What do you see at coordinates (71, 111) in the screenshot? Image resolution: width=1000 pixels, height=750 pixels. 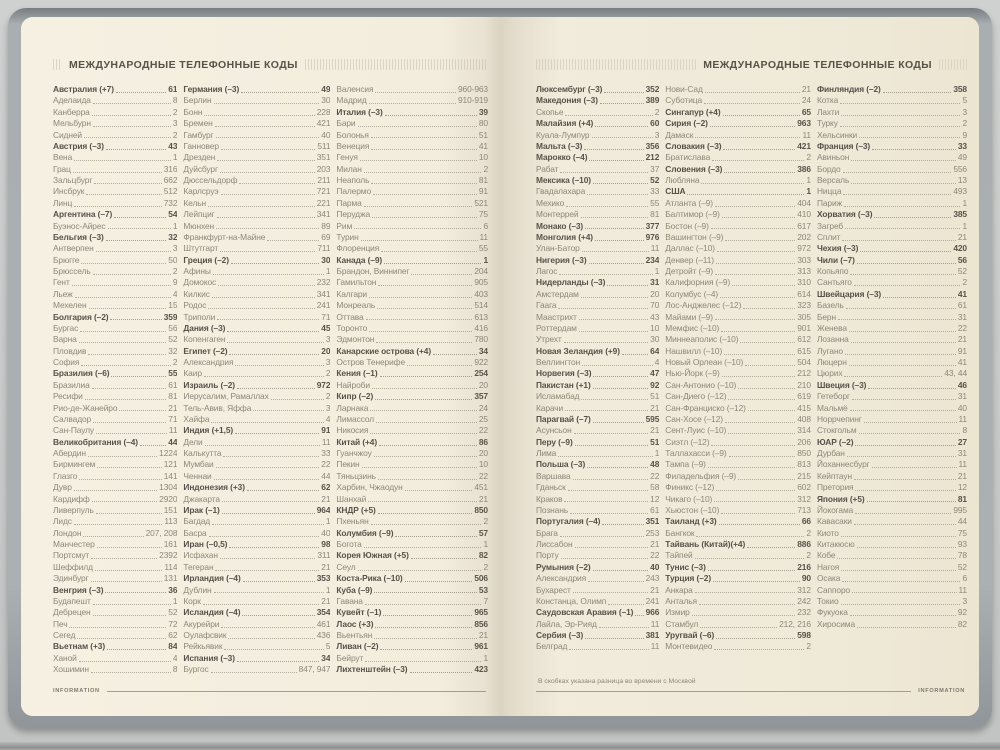 I see `country-city-name: Канберра` at bounding box center [71, 111].